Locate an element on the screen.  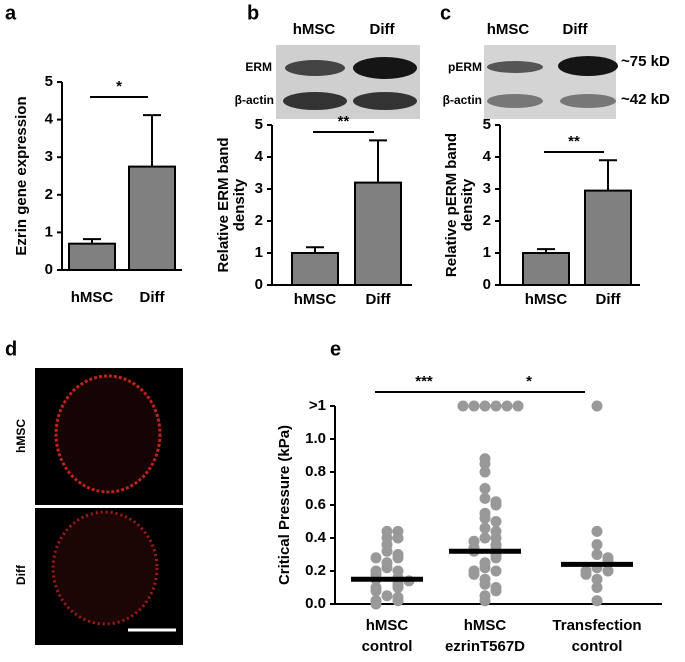
panel-label: d is located at coordinates (11, 349).